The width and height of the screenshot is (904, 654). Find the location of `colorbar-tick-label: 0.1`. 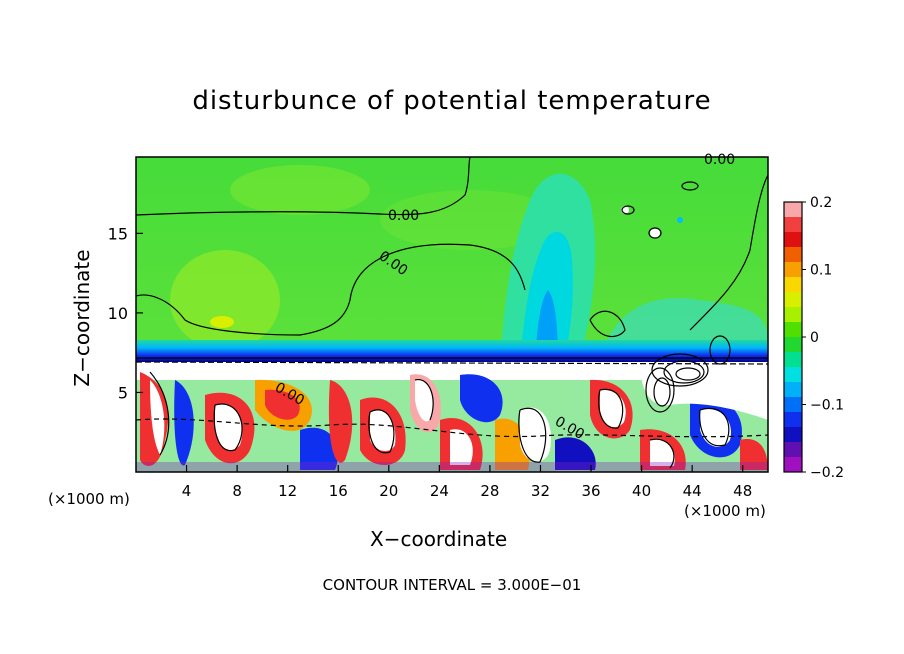

colorbar-tick-label: 0.1 is located at coordinates (821, 271).